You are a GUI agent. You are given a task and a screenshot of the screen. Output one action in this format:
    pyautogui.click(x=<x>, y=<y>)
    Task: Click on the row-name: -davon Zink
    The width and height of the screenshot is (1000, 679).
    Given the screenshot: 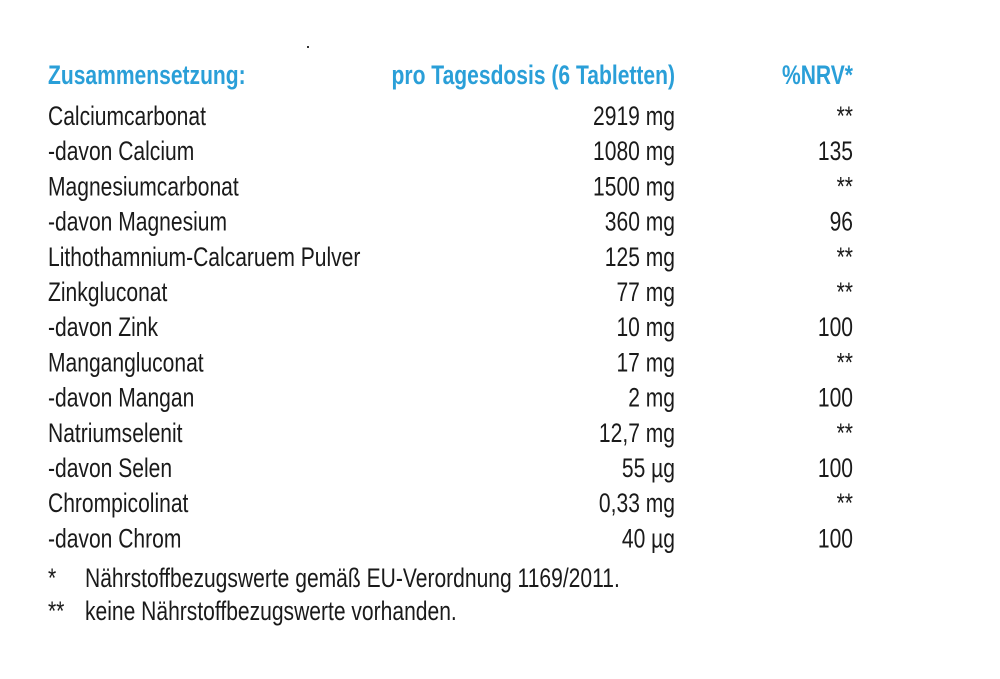 What is the action you would take?
    pyautogui.click(x=103, y=328)
    